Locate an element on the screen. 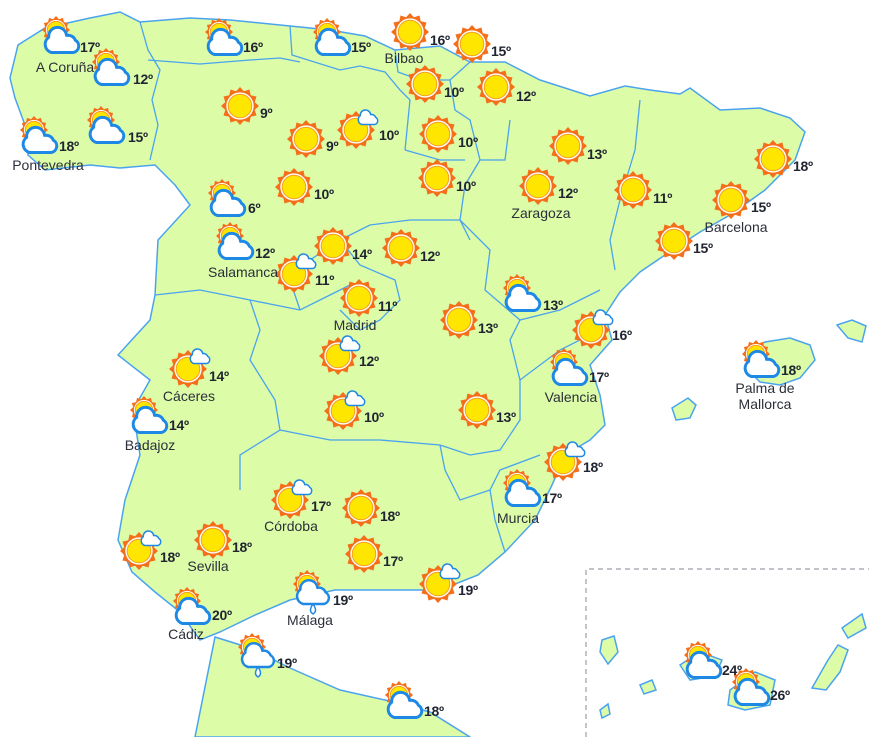 This screenshot has height=737, width=869. temperature: 15º is located at coordinates (501, 51).